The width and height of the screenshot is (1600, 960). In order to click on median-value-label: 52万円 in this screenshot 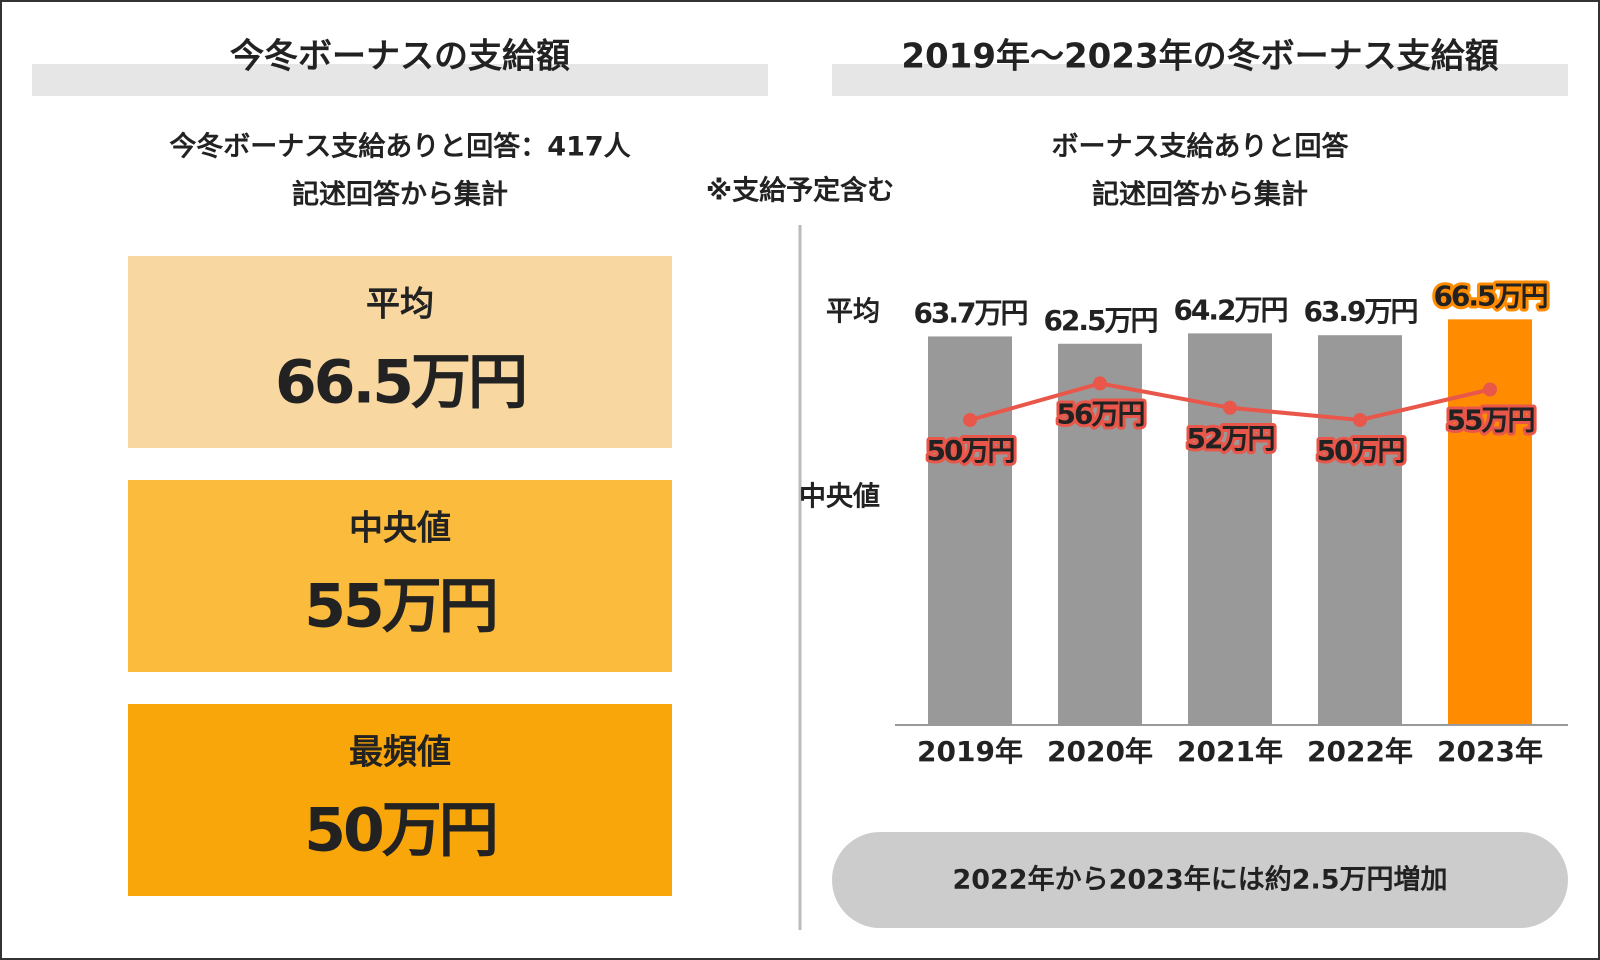, I will do `click(1231, 438)`.